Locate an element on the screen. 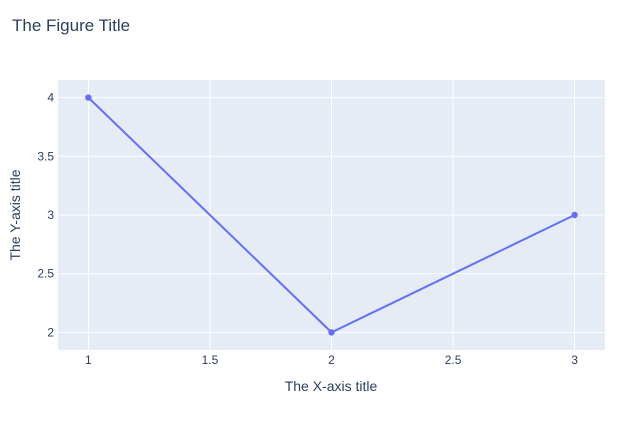 The image size is (636, 429). x-axis-ticks: 1 1.5 2 2.5 3 is located at coordinates (331, 360).